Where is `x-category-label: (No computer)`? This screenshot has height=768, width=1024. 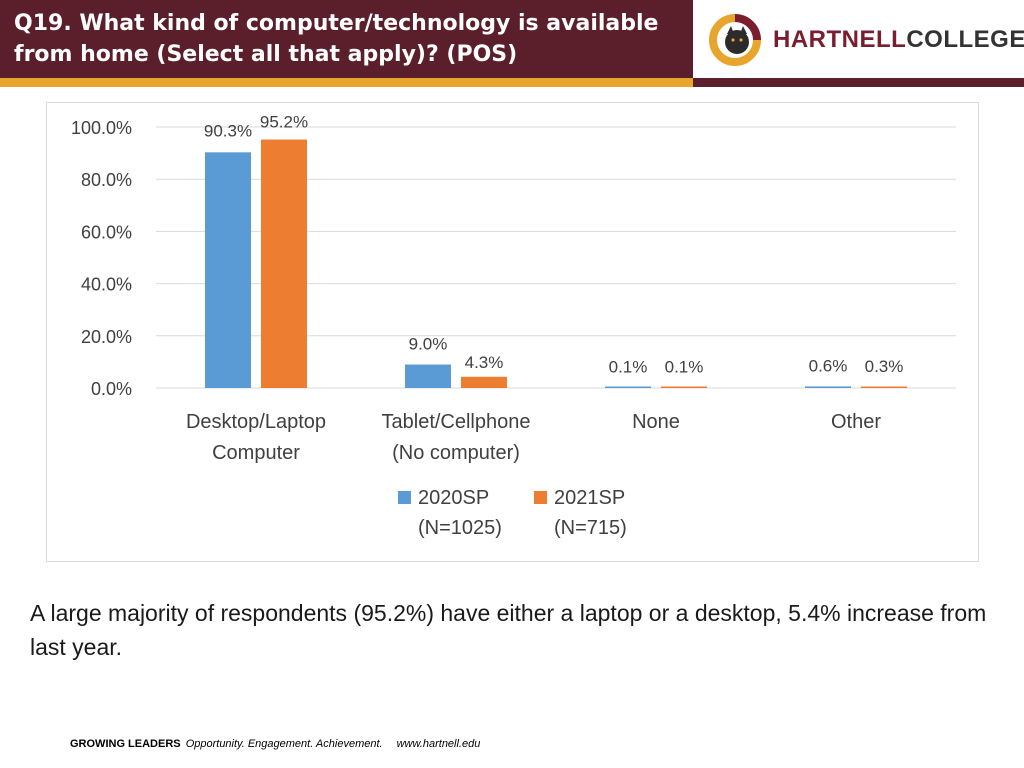 x-category-label: (No computer) is located at coordinates (456, 453).